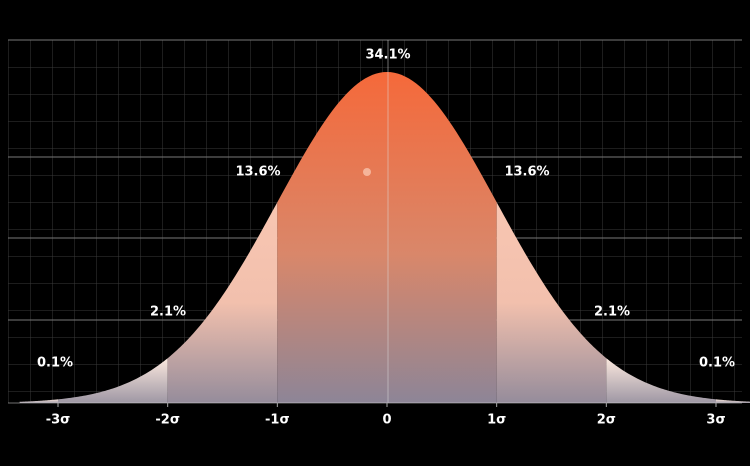  I want to click on x-tick-label: -3σ, so click(58, 420).